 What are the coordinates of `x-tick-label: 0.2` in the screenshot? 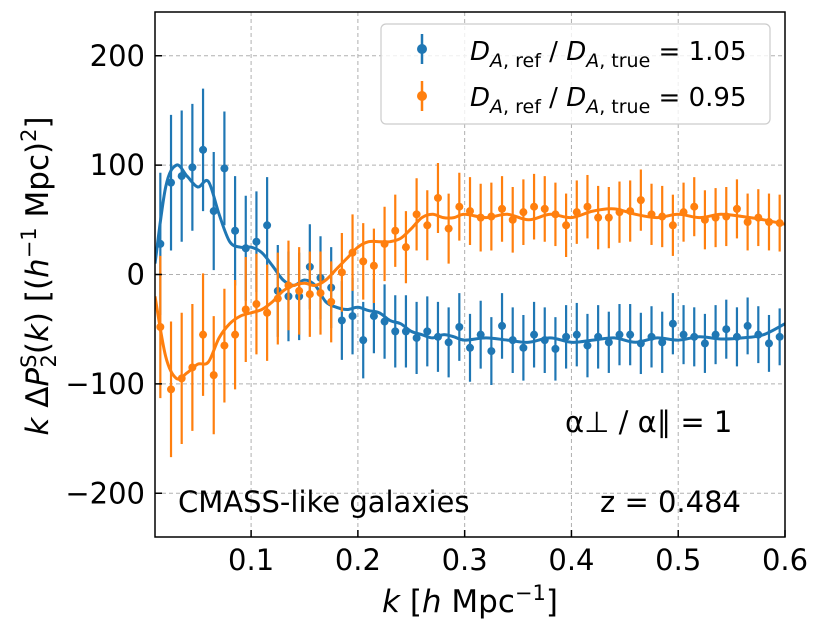 It's located at (358, 560).